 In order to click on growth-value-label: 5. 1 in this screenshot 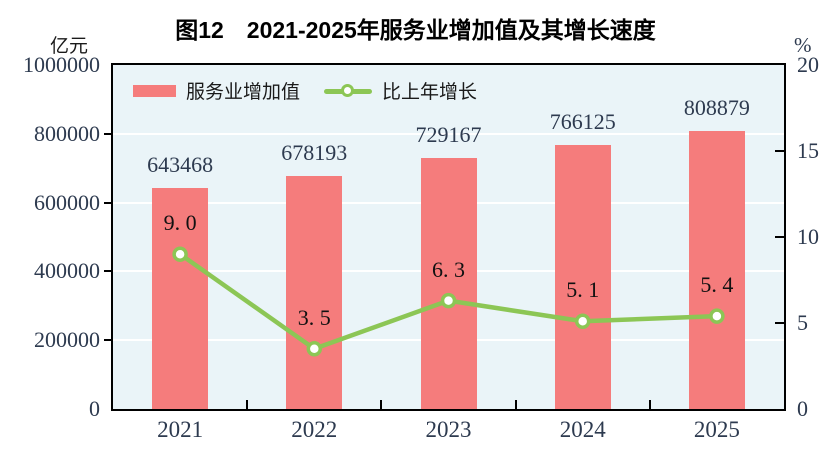, I will do `click(583, 290)`.